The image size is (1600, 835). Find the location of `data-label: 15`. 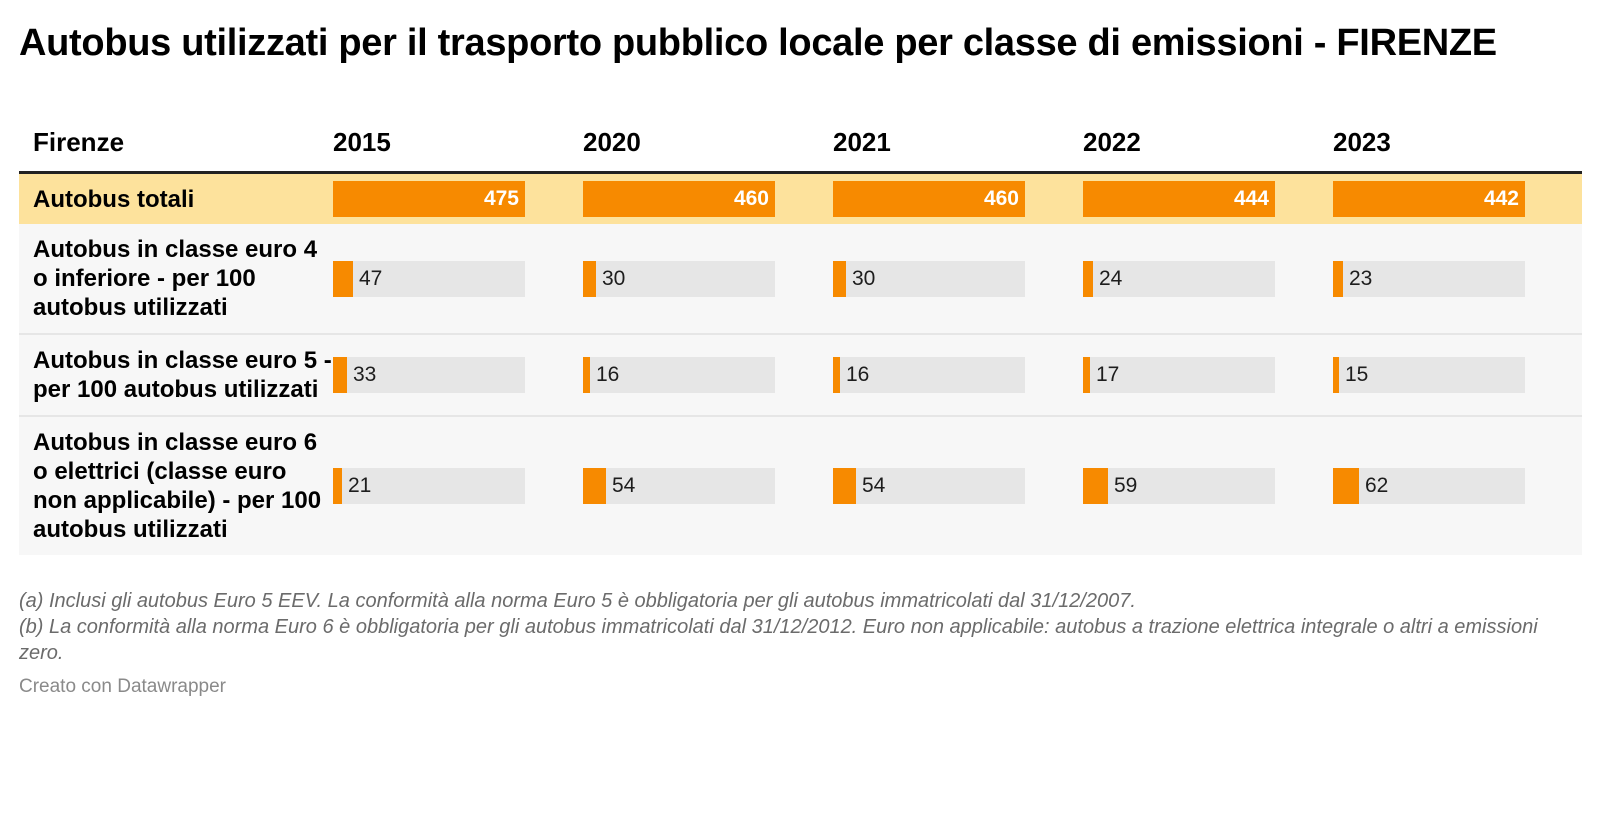

data-label: 15 is located at coordinates (1357, 374).